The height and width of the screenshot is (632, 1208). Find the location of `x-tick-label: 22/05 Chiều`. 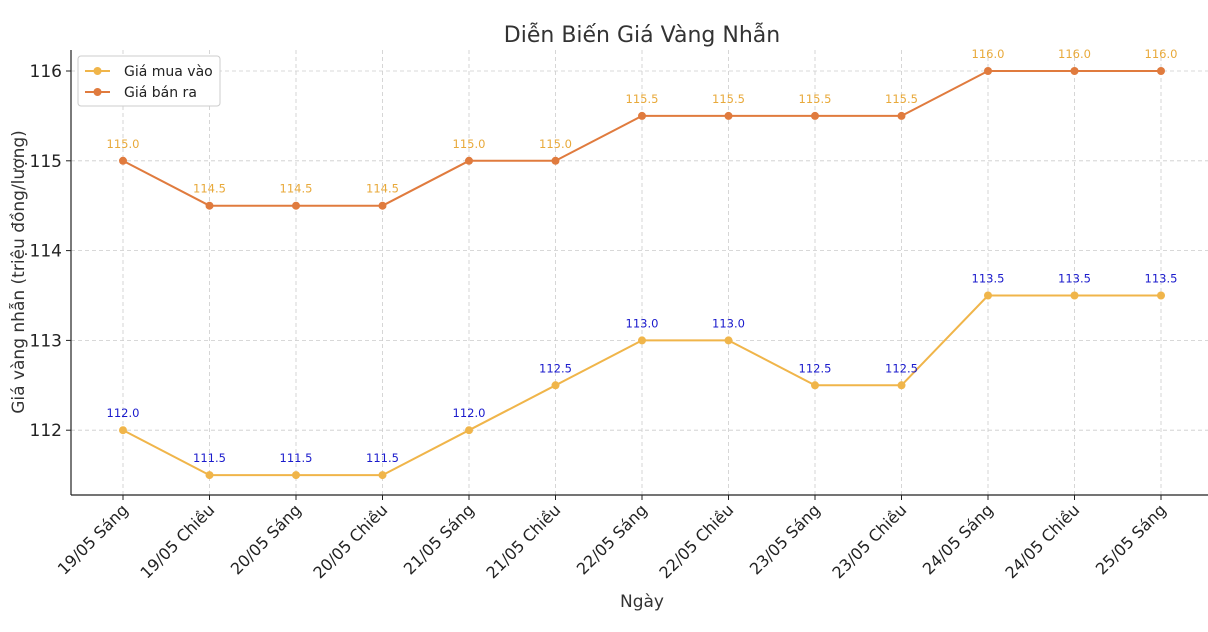

x-tick-label: 22/05 Chiều is located at coordinates (696, 541).